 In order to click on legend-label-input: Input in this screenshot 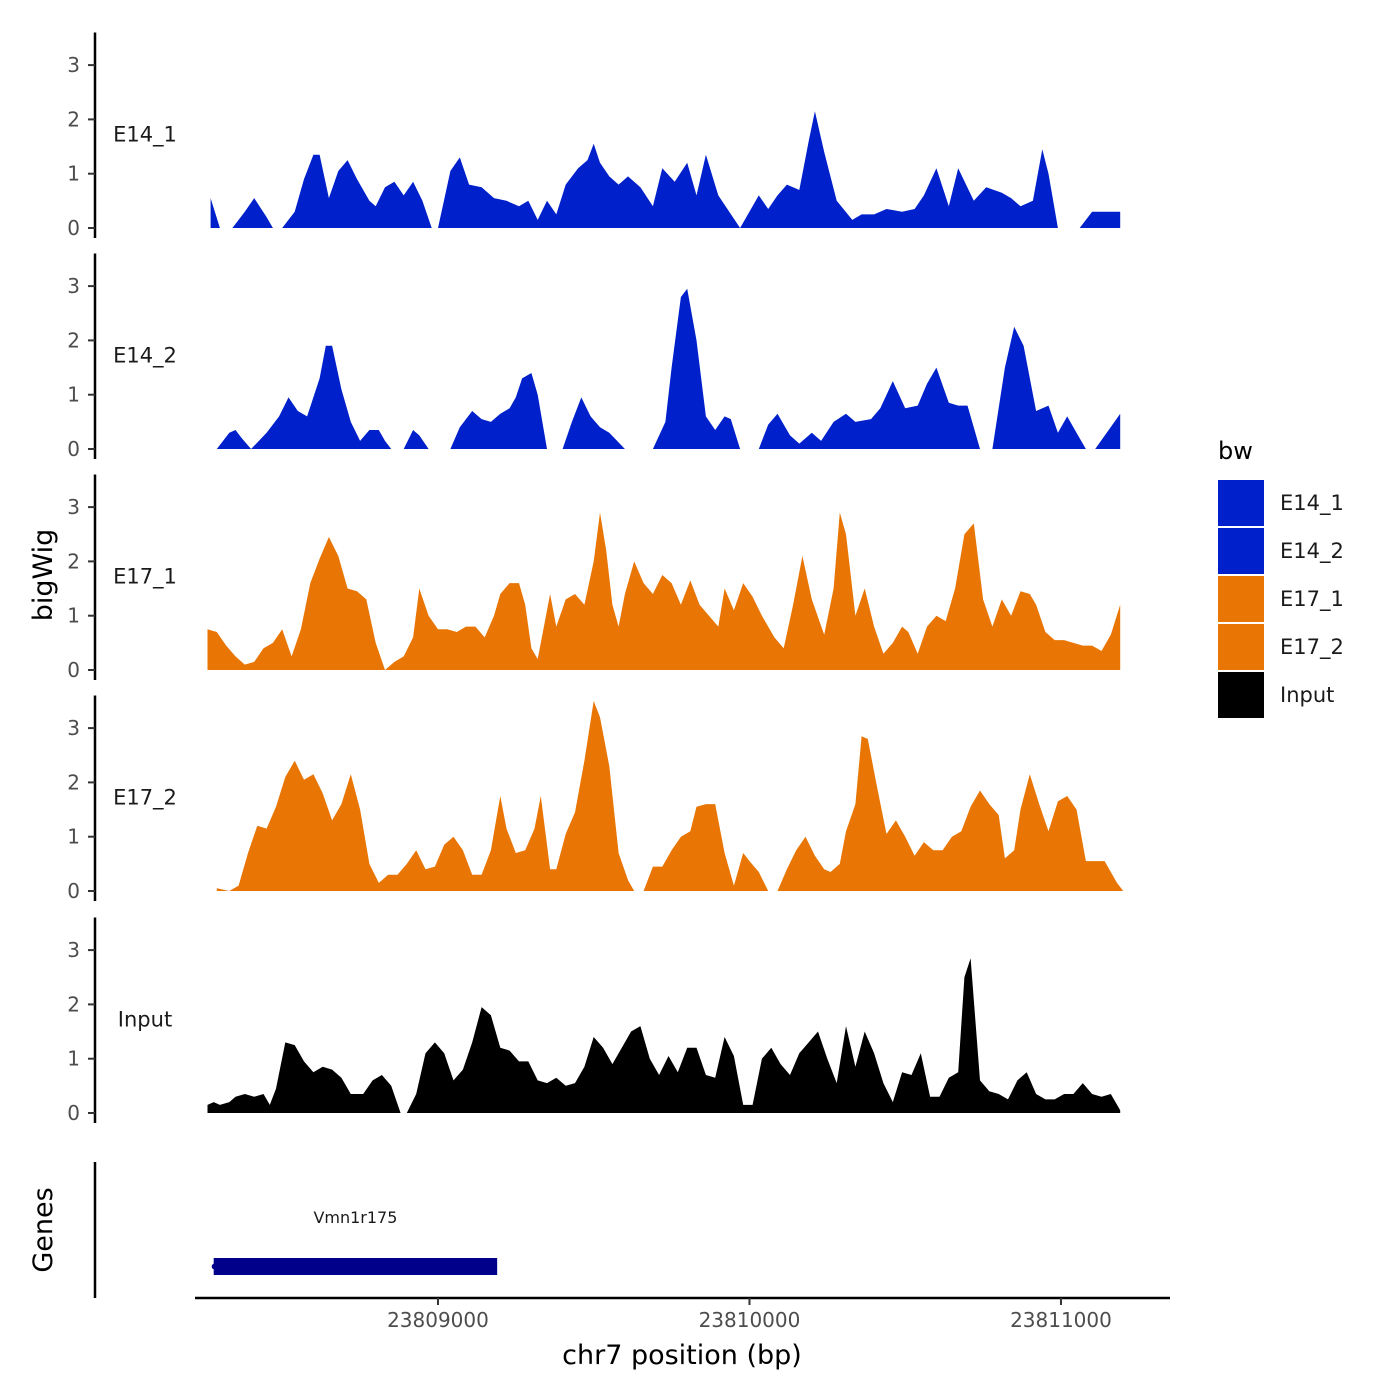, I will do `click(1307, 695)`.